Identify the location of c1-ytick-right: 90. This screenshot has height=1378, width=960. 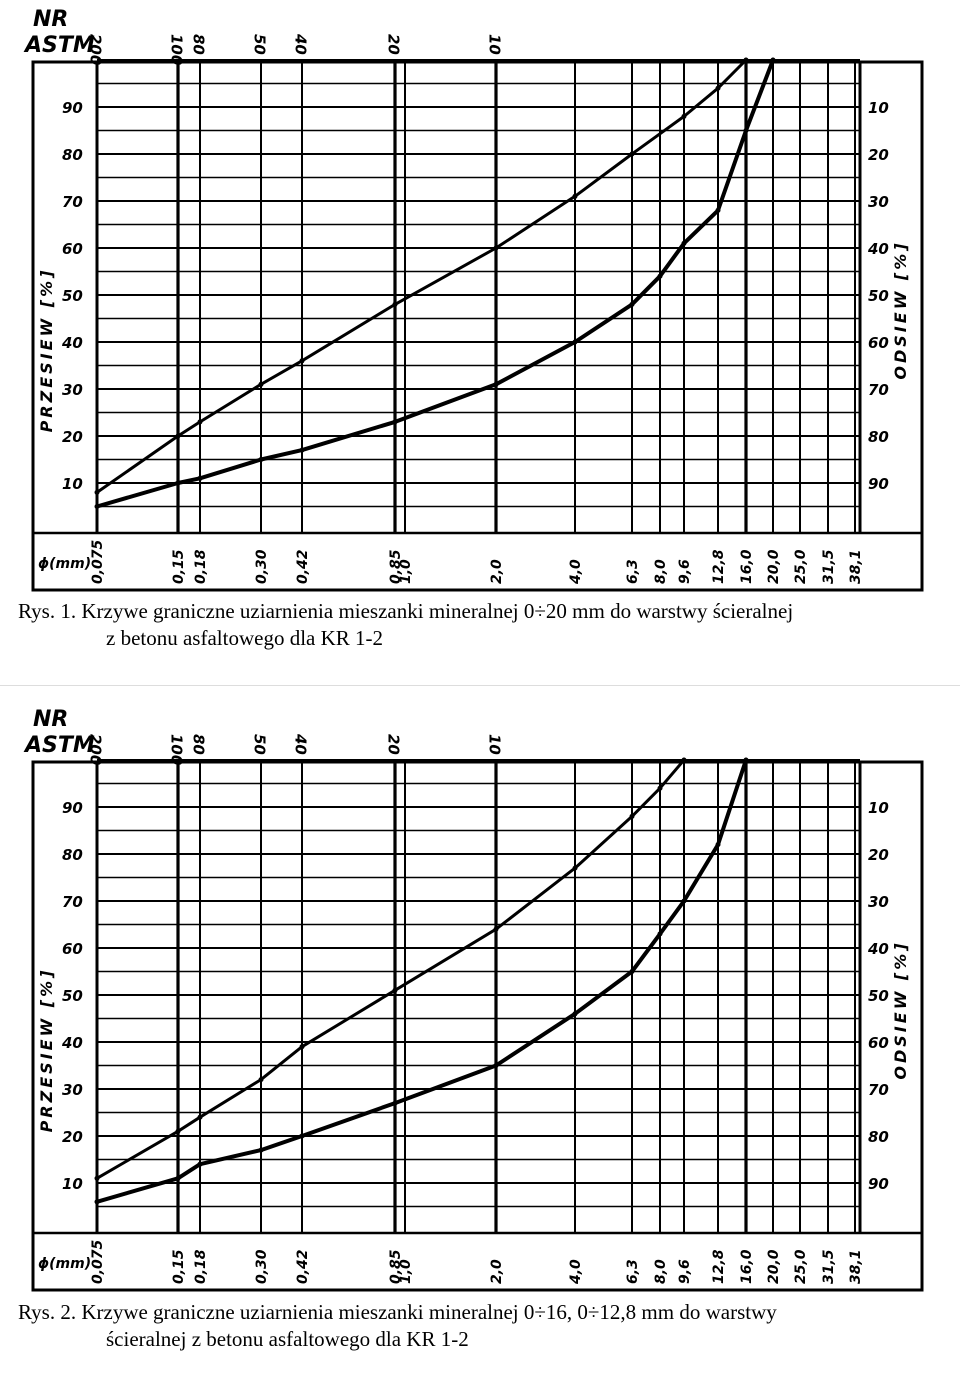
(878, 484).